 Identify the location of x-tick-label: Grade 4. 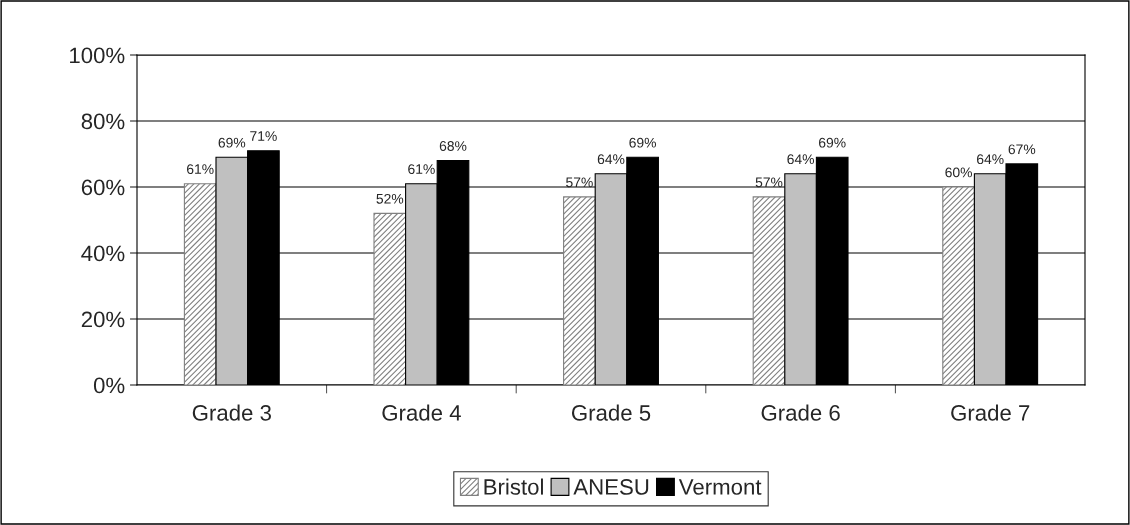
(421, 412).